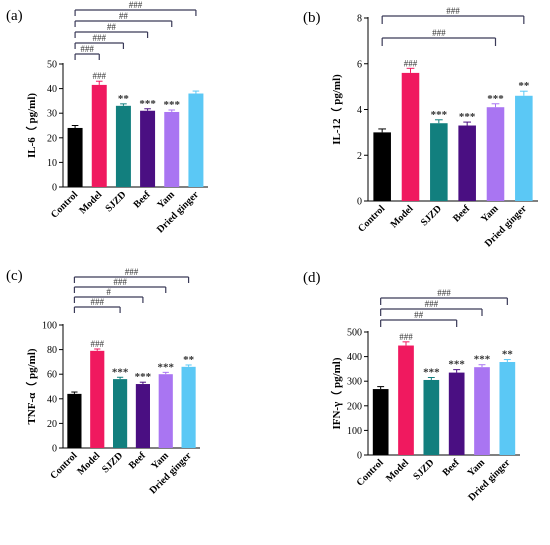 Image resolution: width=550 pixels, height=545 pixels. What do you see at coordinates (171, 473) in the screenshot?
I see `x-tick-label: Dried ginger` at bounding box center [171, 473].